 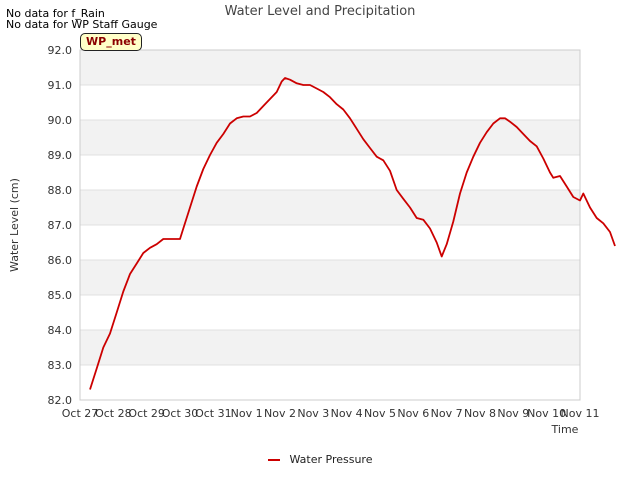 What do you see at coordinates (60, 260) in the screenshot?
I see `y-tick-label: 86.0` at bounding box center [60, 260].